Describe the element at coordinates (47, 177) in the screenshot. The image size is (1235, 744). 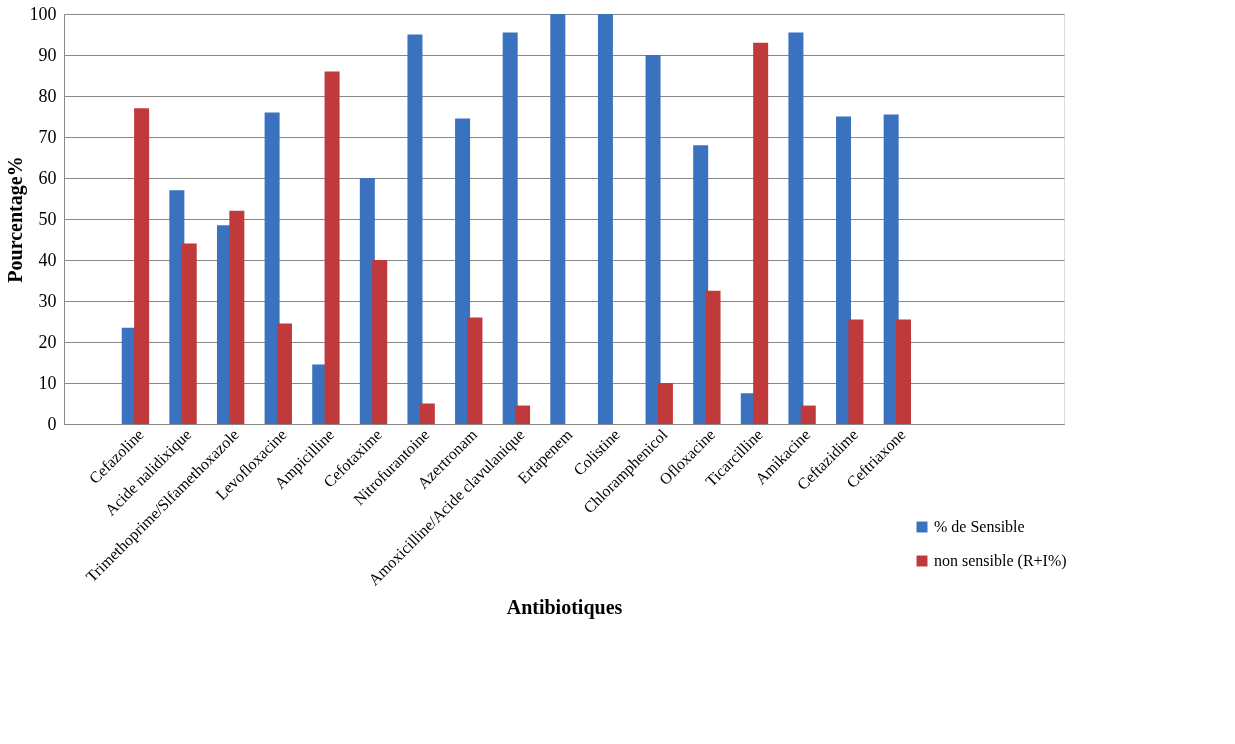
I see `y-tick-label: 60` at that location.